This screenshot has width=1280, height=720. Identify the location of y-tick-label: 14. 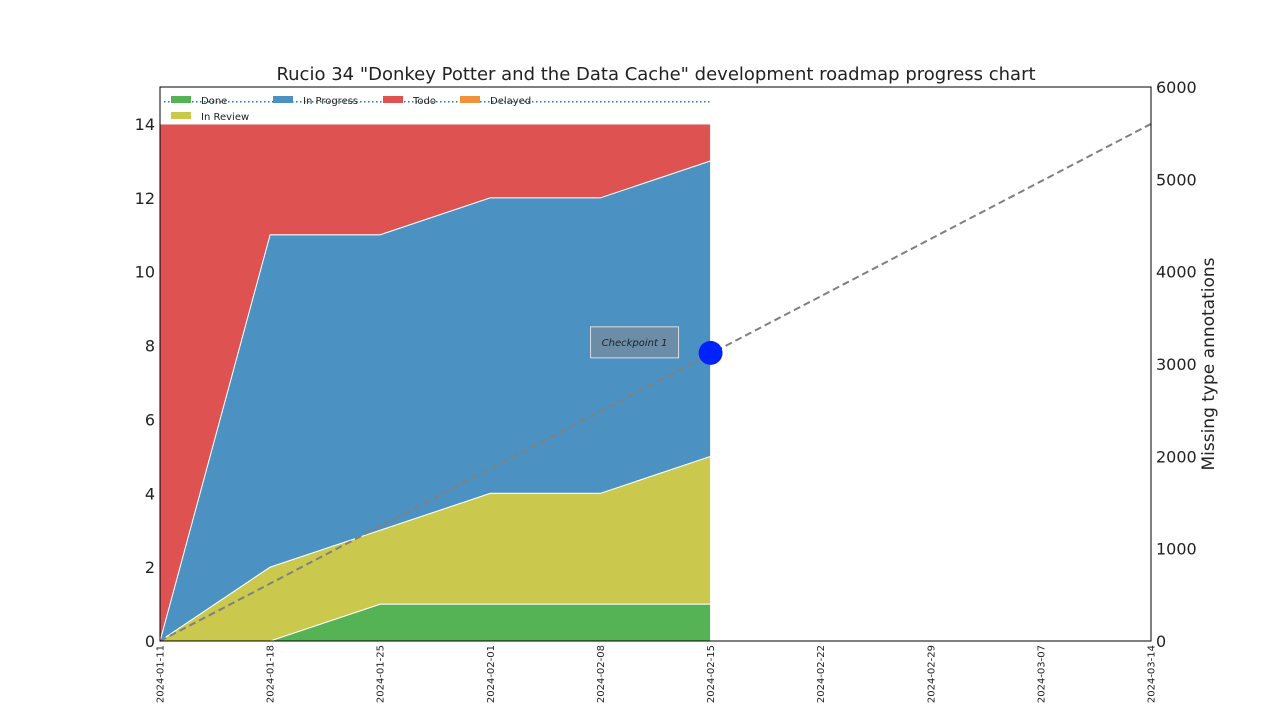
(145, 124).